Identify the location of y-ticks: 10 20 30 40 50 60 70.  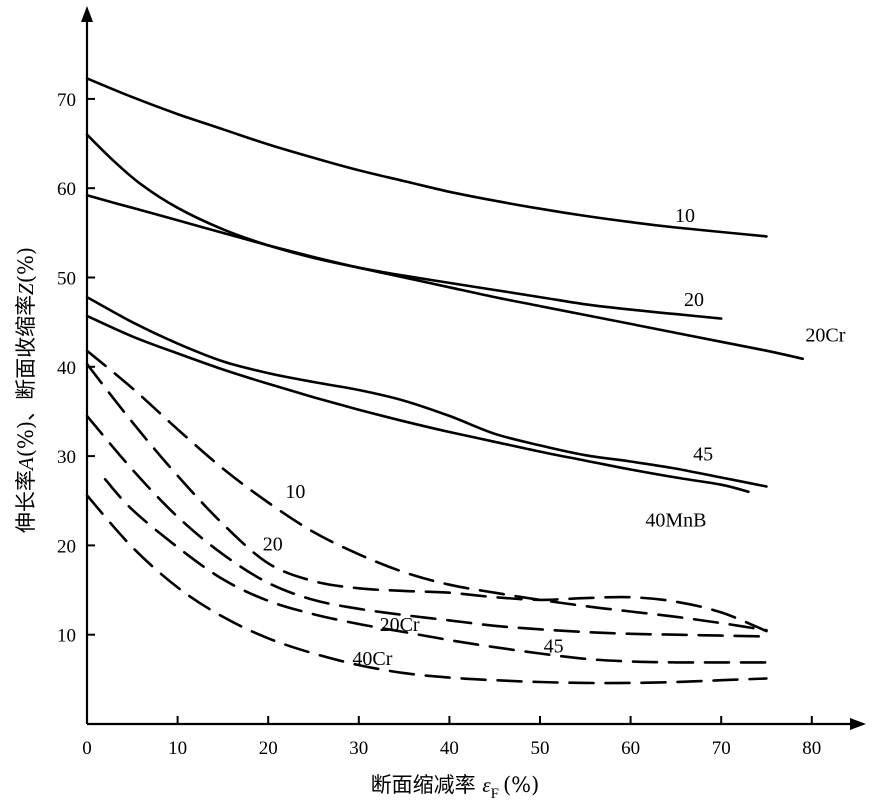
(76, 368).